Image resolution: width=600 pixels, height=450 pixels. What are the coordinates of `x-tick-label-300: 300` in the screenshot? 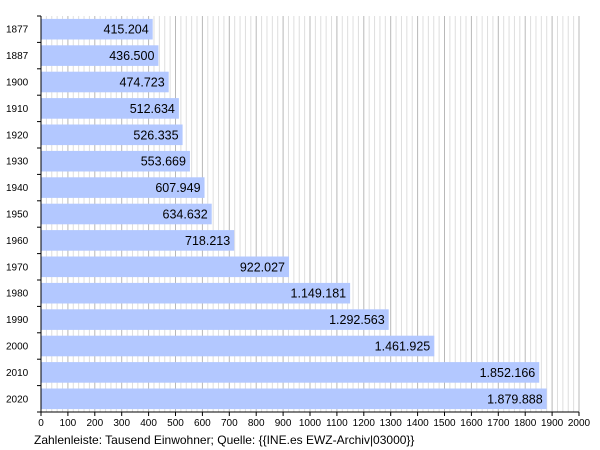 It's located at (121, 423).